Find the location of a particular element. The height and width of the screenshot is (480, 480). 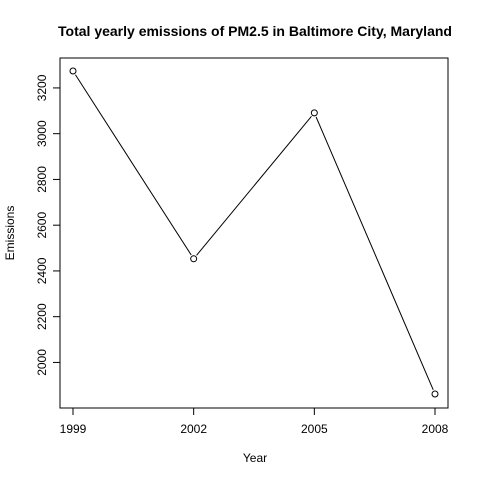

series-line-segment-1999-2002 is located at coordinates (133, 165).